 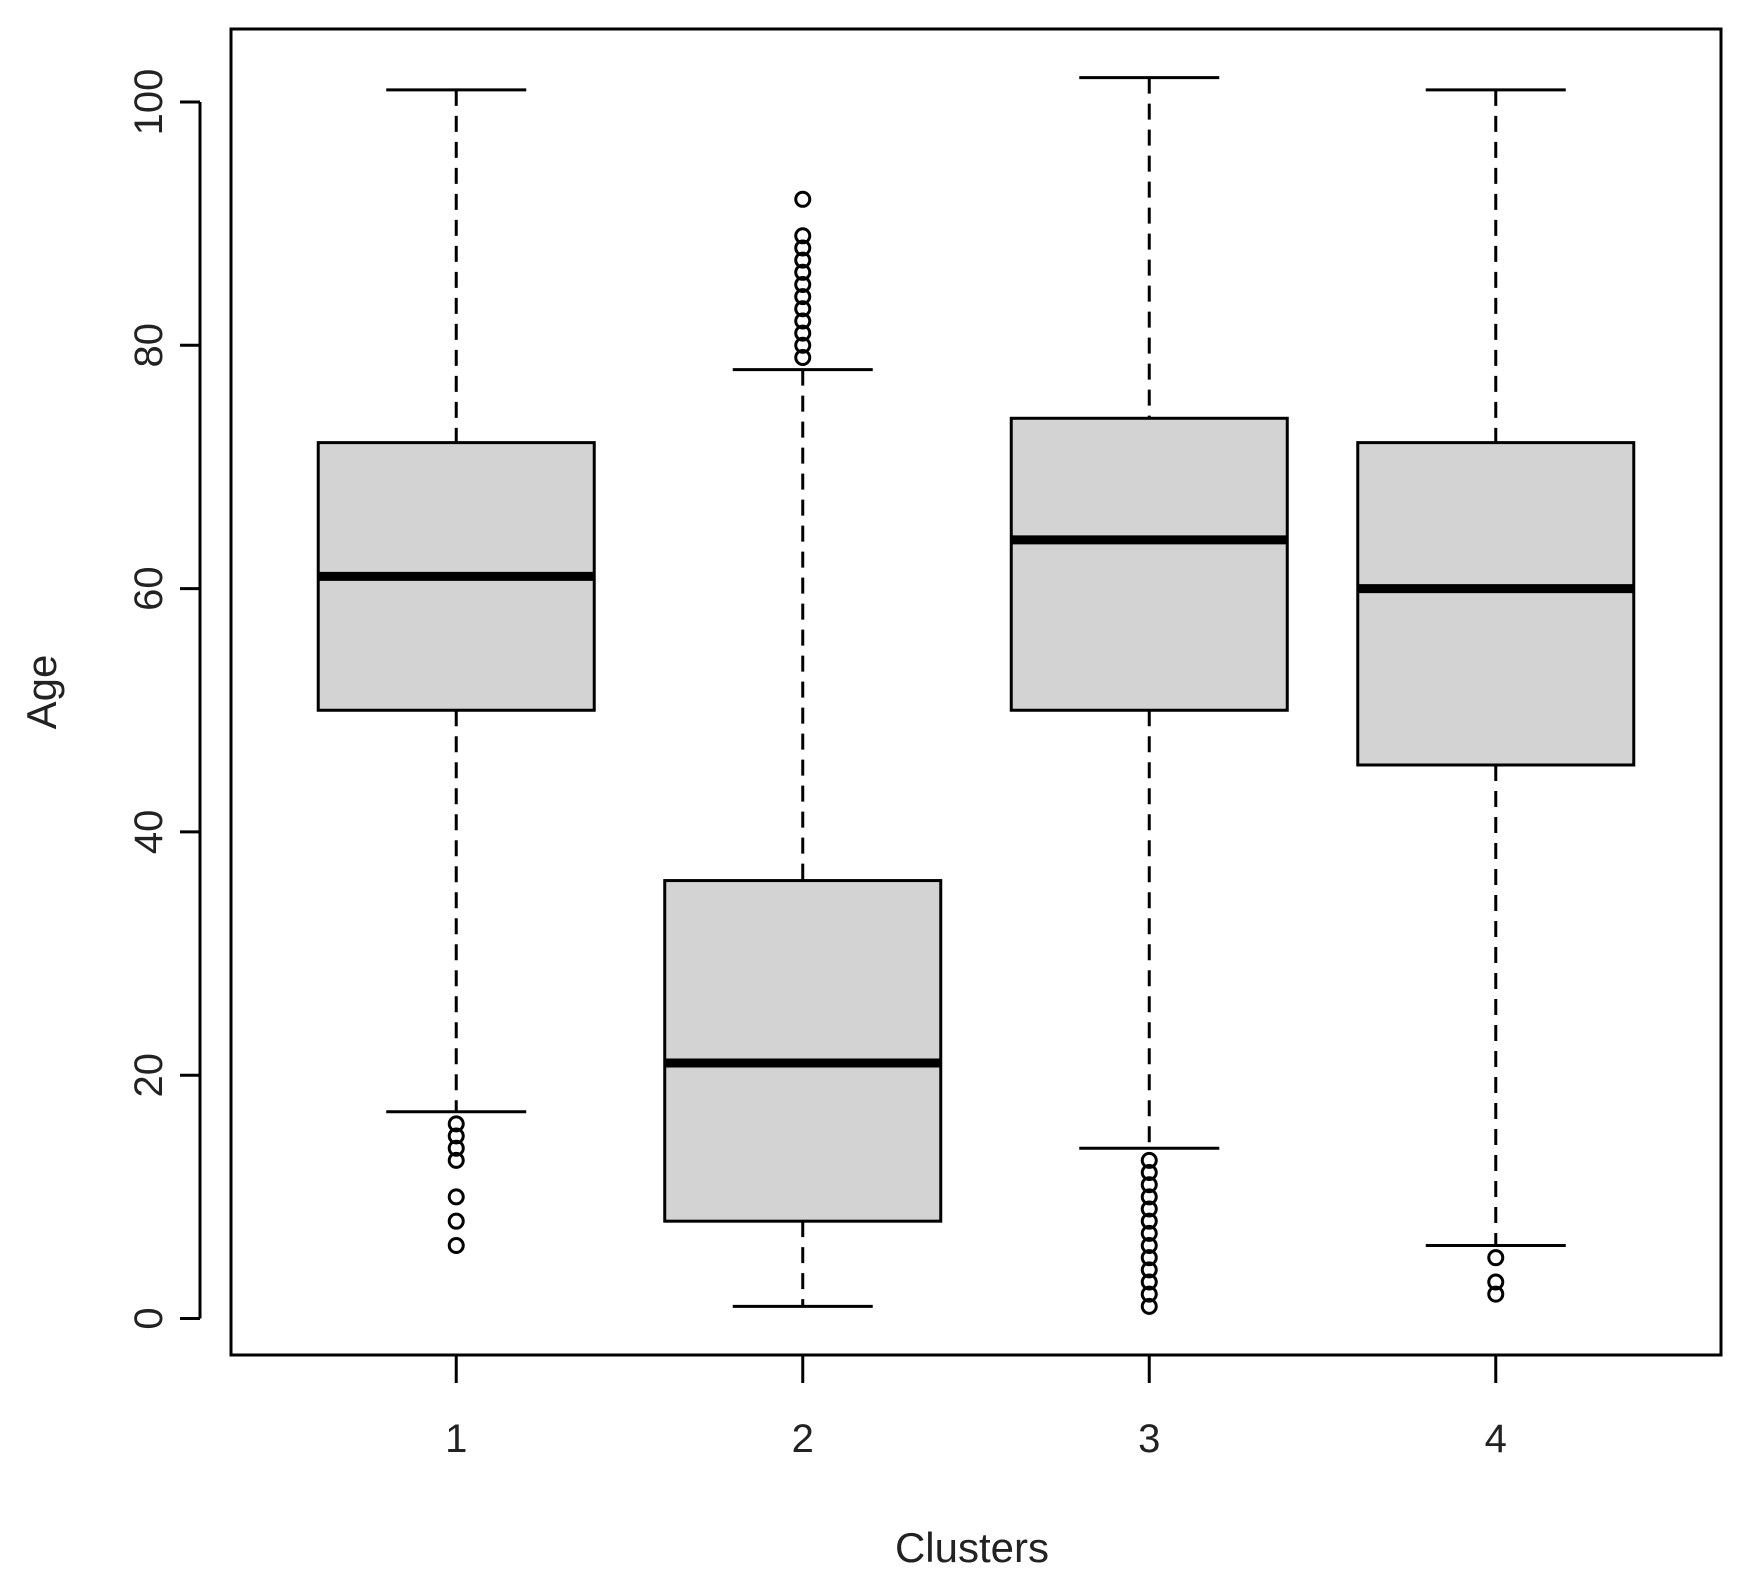 What do you see at coordinates (803, 1439) in the screenshot?
I see `x-tick-label: 2` at bounding box center [803, 1439].